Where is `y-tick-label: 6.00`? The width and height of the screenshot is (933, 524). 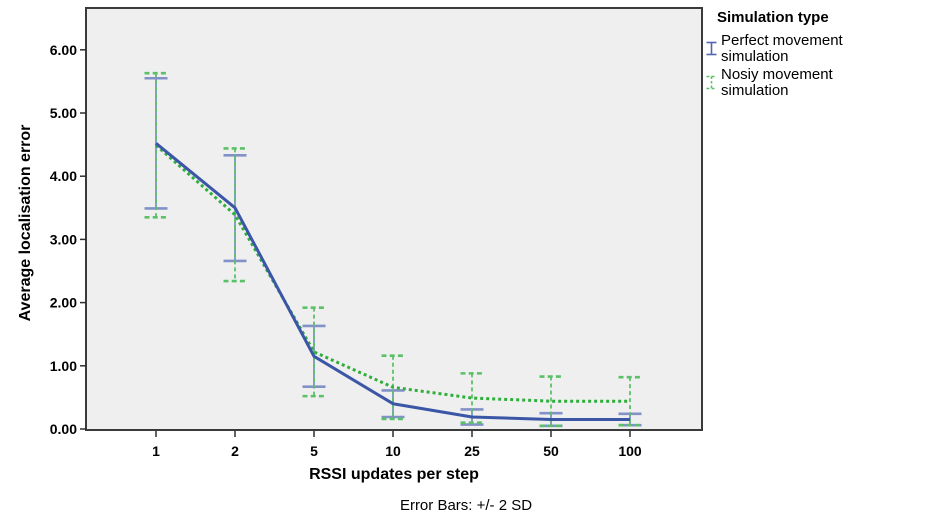
y-tick-label: 6.00 is located at coordinates (63, 50).